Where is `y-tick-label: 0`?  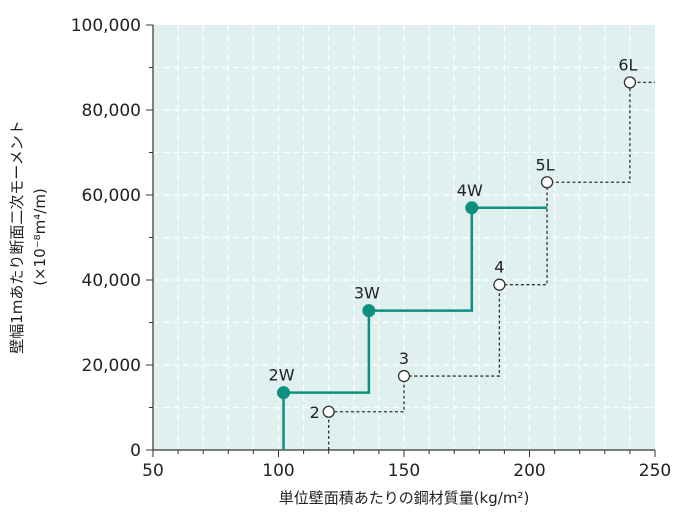 y-tick-label: 0 is located at coordinates (135, 451).